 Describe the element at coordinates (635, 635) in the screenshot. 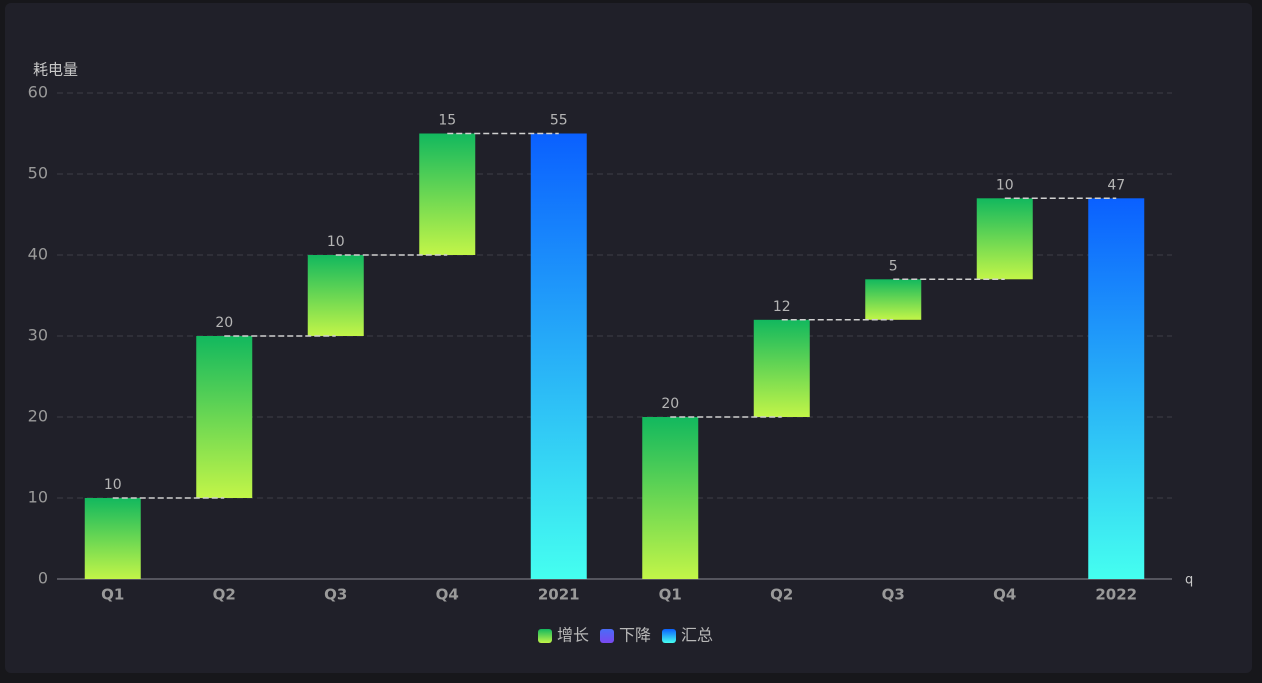

I see `legend-label: 下降` at that location.